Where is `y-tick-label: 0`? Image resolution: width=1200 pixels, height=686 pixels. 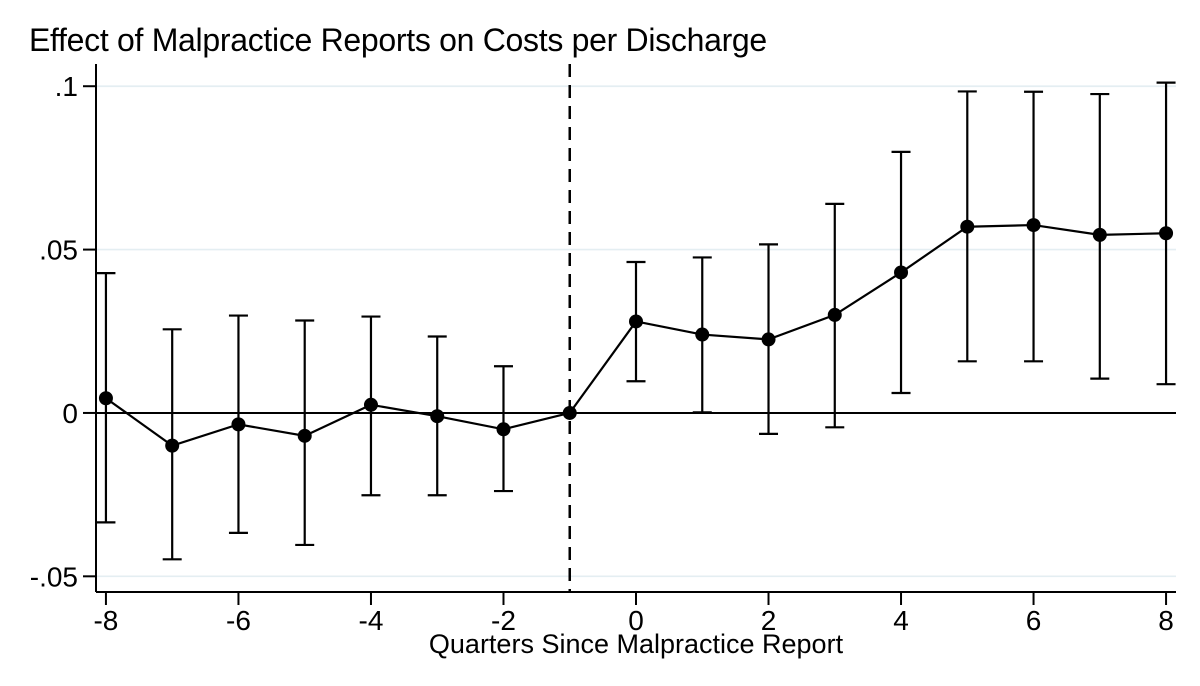 y-tick-label: 0 is located at coordinates (70, 413).